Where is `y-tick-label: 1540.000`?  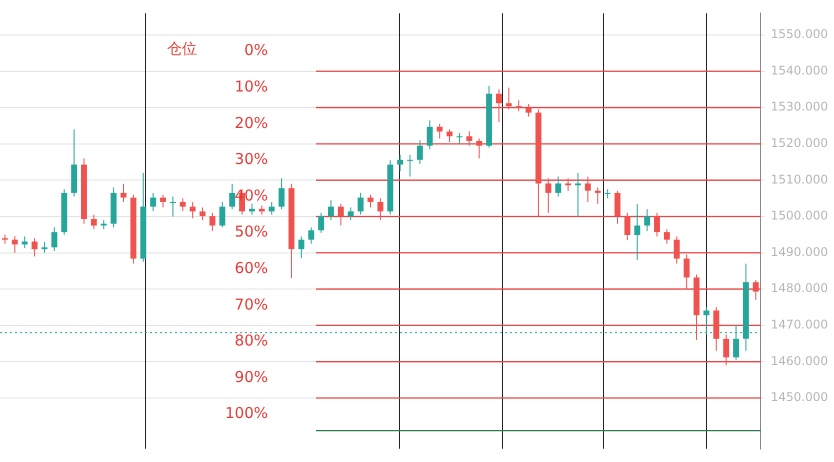 y-tick-label: 1540.000 is located at coordinates (799, 70).